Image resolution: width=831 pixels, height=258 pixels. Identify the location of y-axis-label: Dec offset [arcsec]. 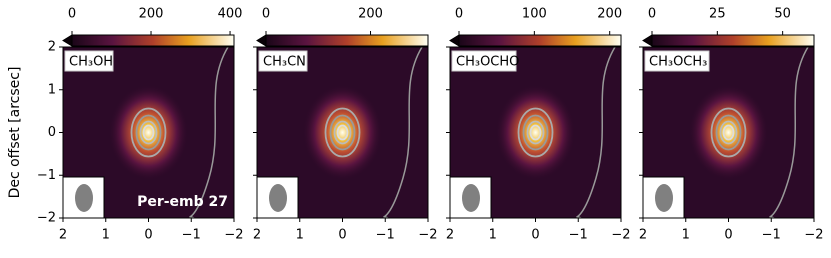
(15, 133).